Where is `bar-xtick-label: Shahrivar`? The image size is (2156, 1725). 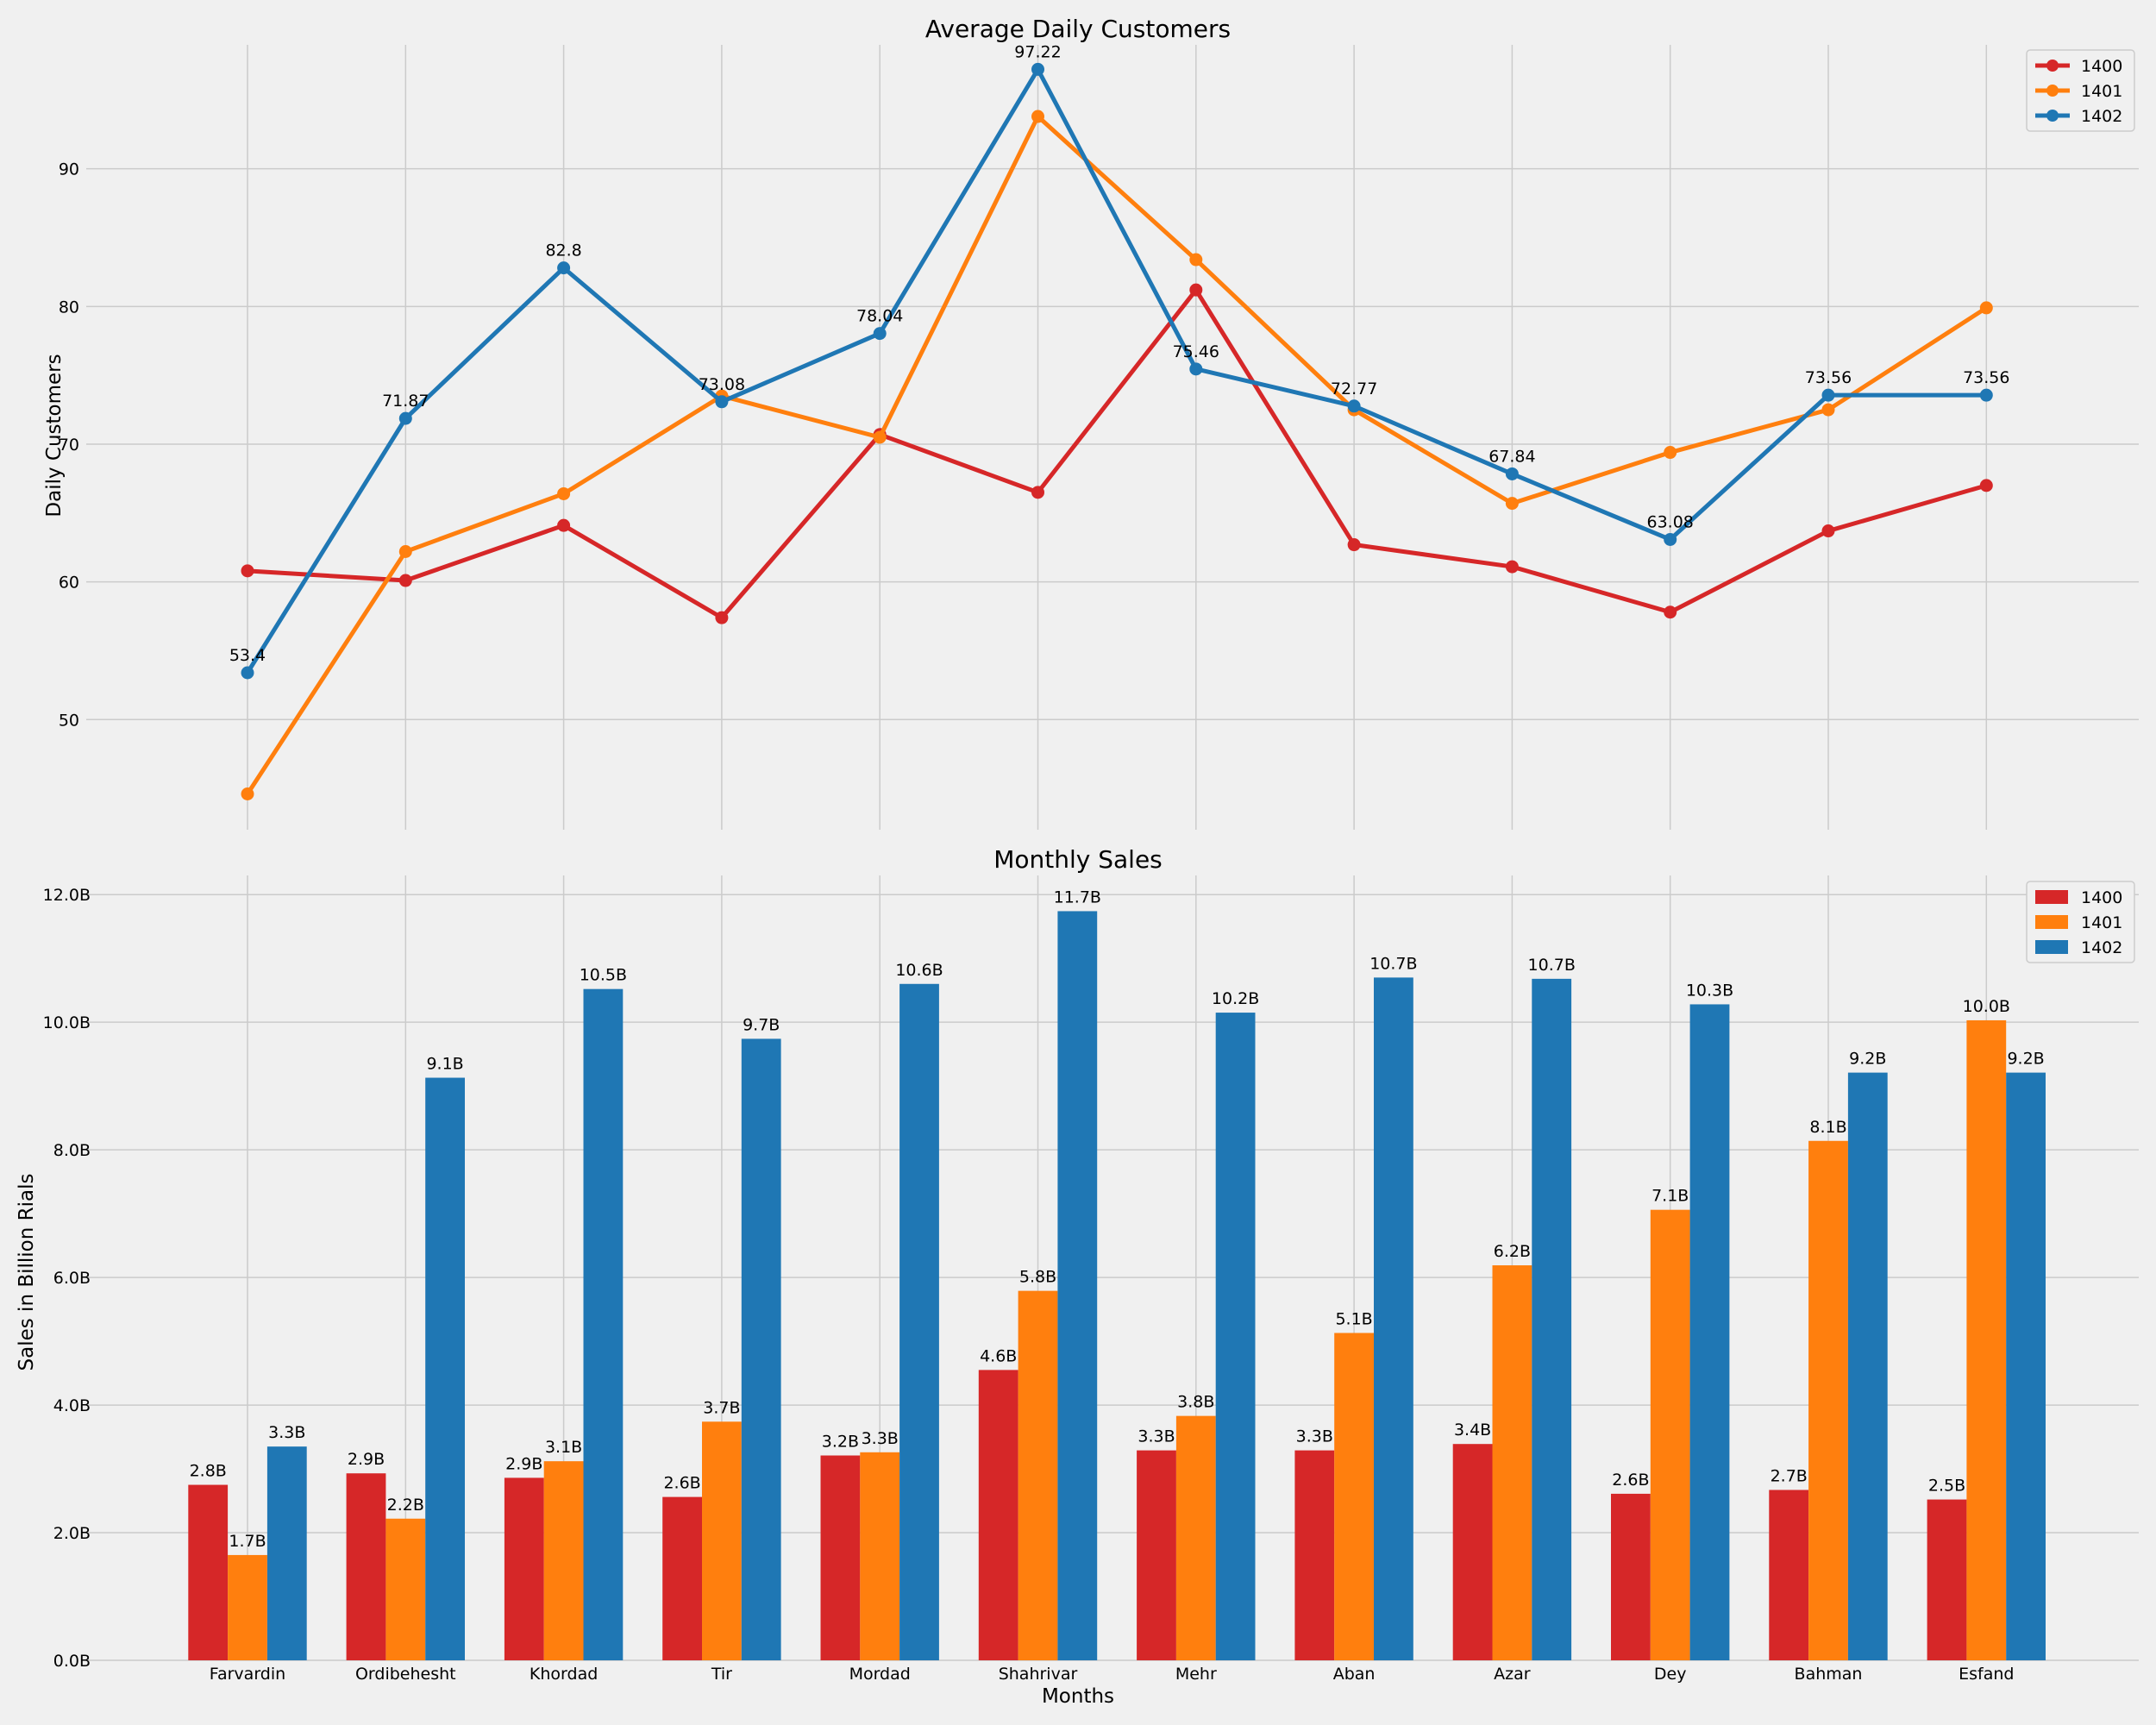 bar-xtick-label: Shahrivar is located at coordinates (1038, 1675).